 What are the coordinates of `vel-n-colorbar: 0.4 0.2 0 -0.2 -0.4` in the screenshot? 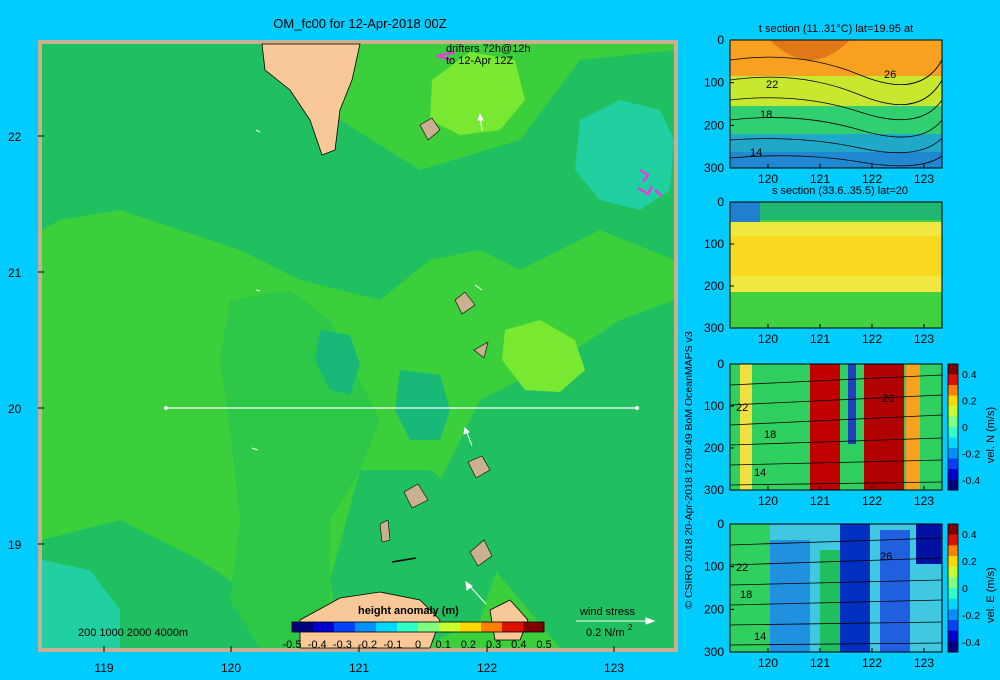 It's located at (963, 427).